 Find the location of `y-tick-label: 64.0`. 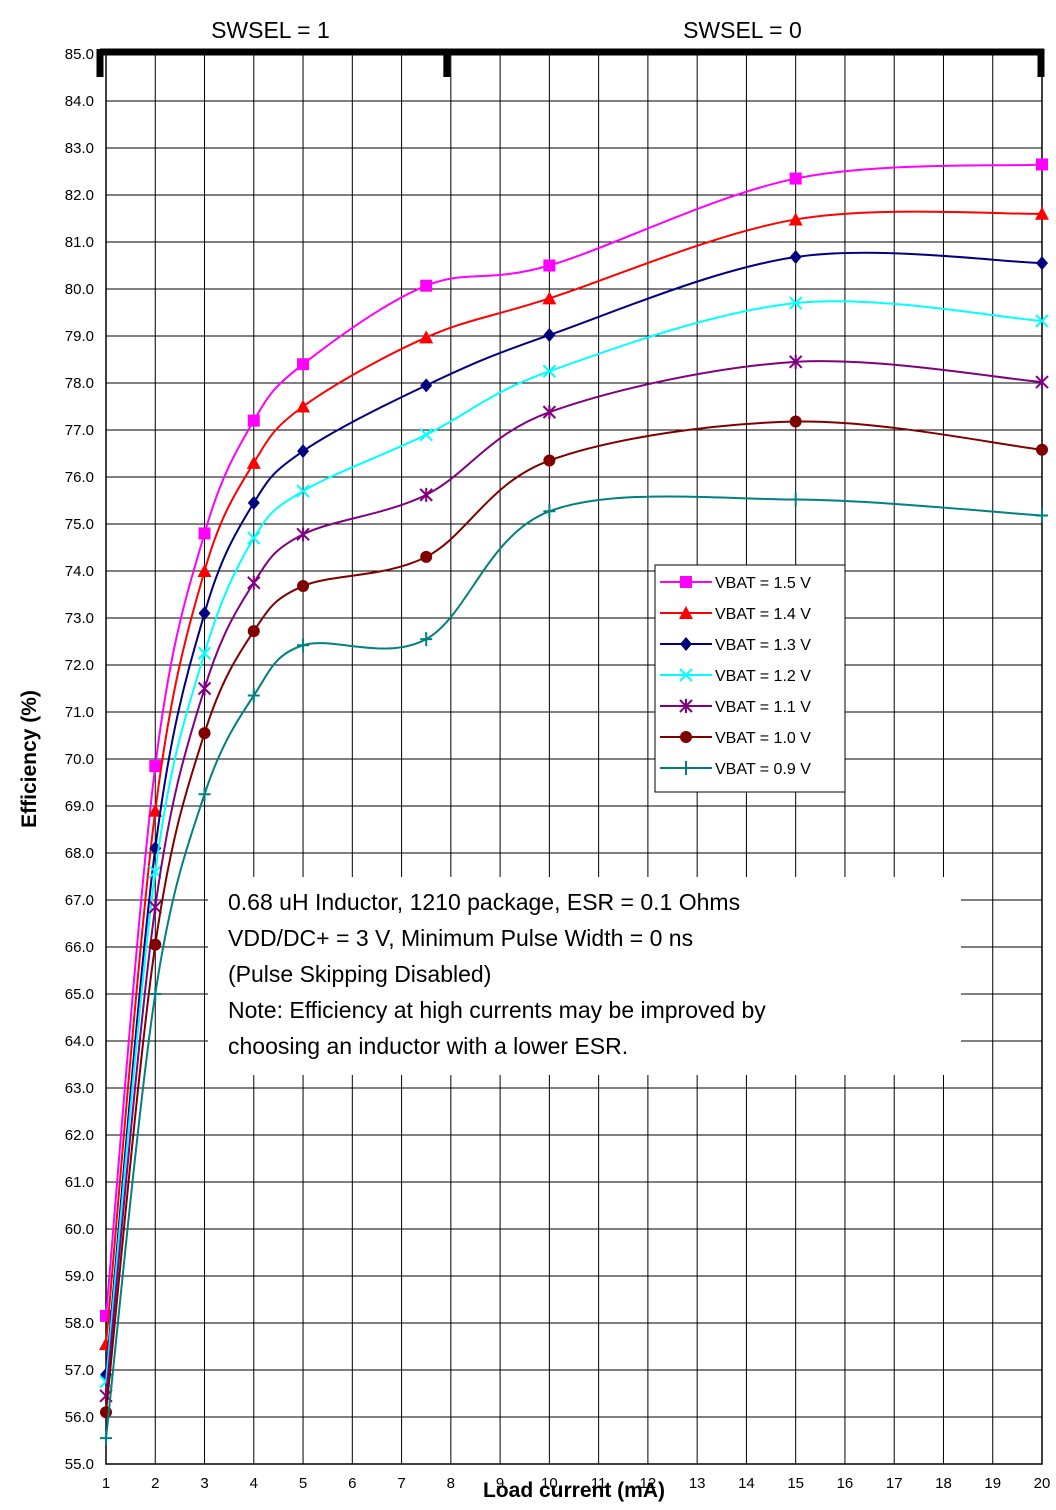

y-tick-label: 64.0 is located at coordinates (79, 1041).